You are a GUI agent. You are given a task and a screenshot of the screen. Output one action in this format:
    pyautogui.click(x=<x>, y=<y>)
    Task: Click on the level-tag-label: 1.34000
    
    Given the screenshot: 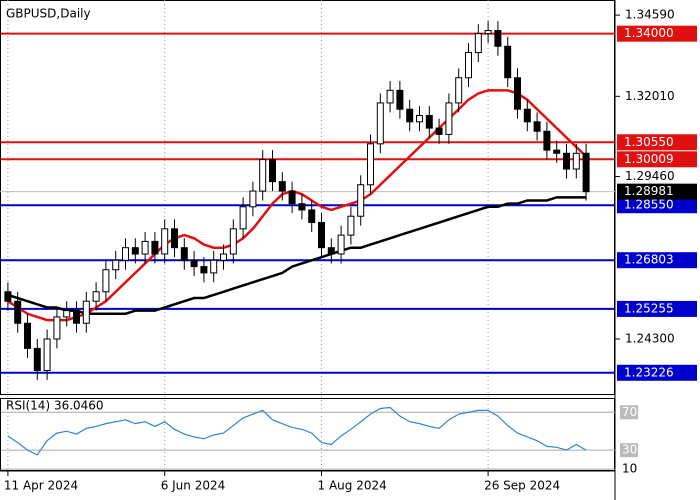 What is the action you would take?
    pyautogui.click(x=649, y=33)
    